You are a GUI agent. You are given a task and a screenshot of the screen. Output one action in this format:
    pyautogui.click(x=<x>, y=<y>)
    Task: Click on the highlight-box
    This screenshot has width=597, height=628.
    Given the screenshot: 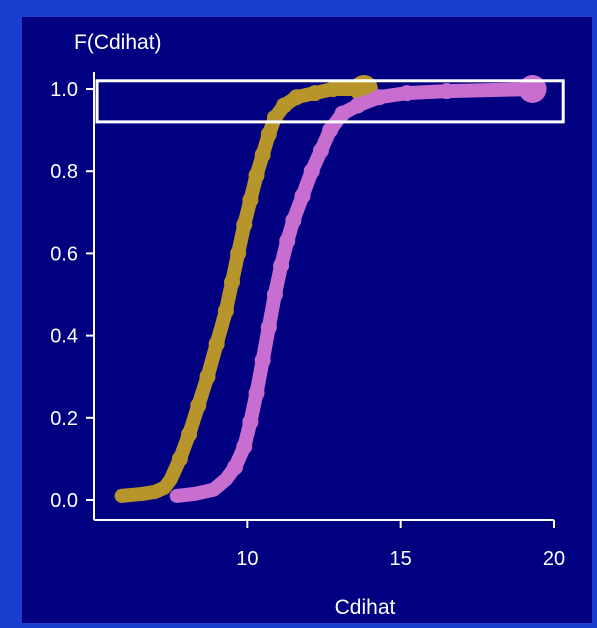 What is the action you would take?
    pyautogui.click(x=330, y=101)
    